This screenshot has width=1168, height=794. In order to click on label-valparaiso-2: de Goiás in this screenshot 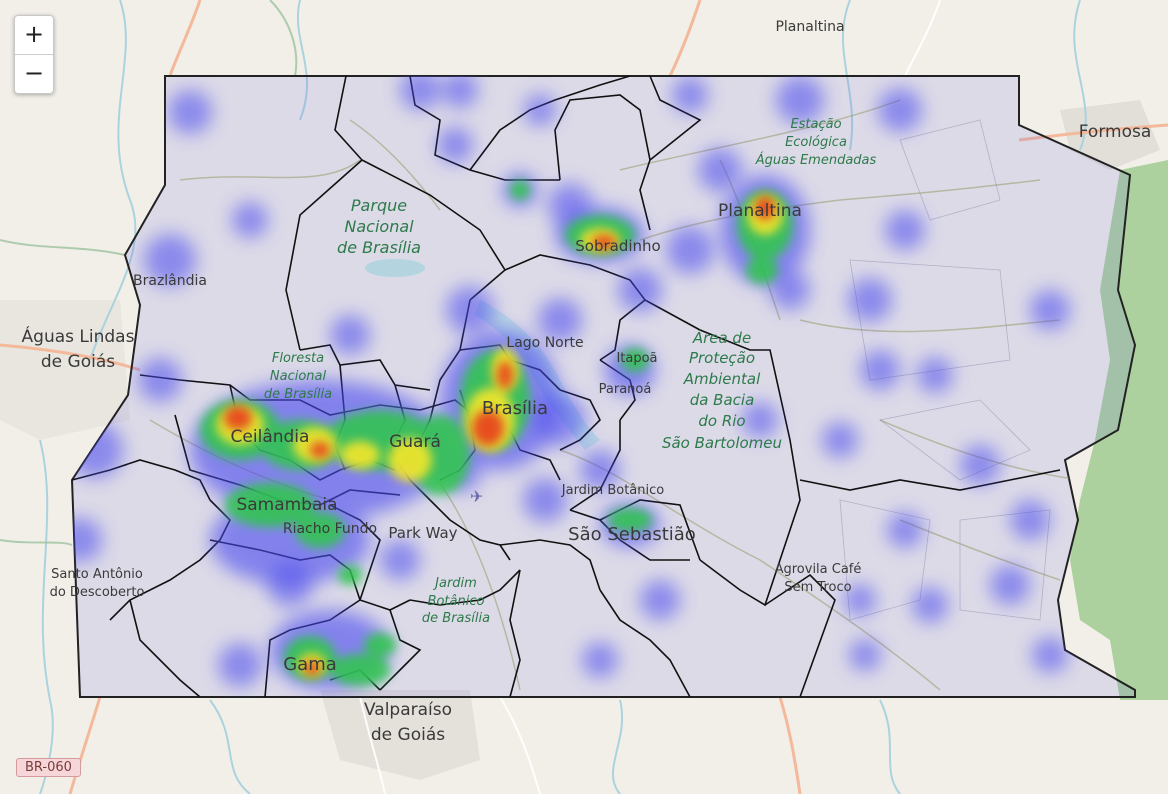, I will do `click(408, 735)`.